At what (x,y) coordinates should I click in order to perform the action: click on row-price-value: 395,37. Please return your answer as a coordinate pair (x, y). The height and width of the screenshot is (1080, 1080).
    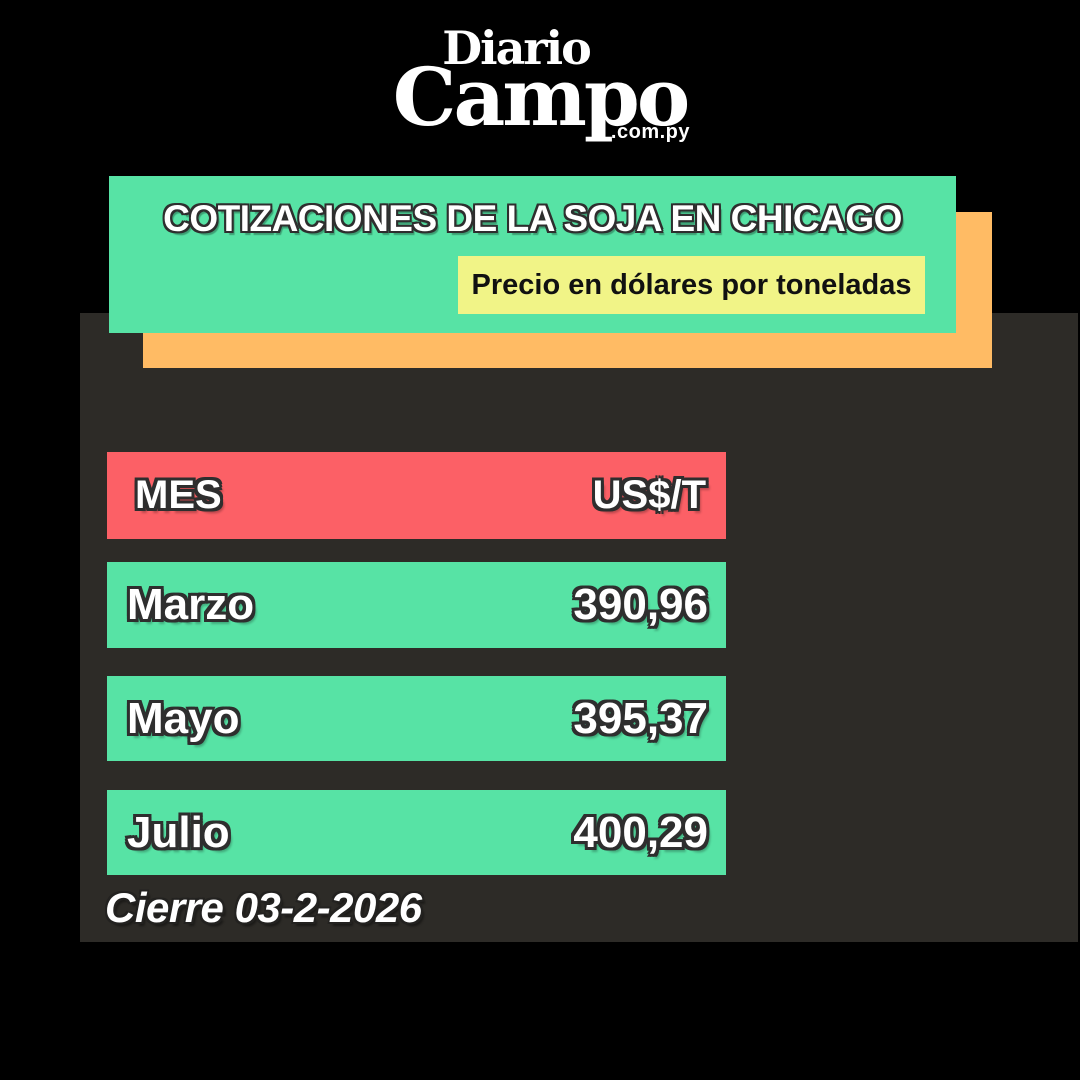
    Looking at the image, I should click on (640, 718).